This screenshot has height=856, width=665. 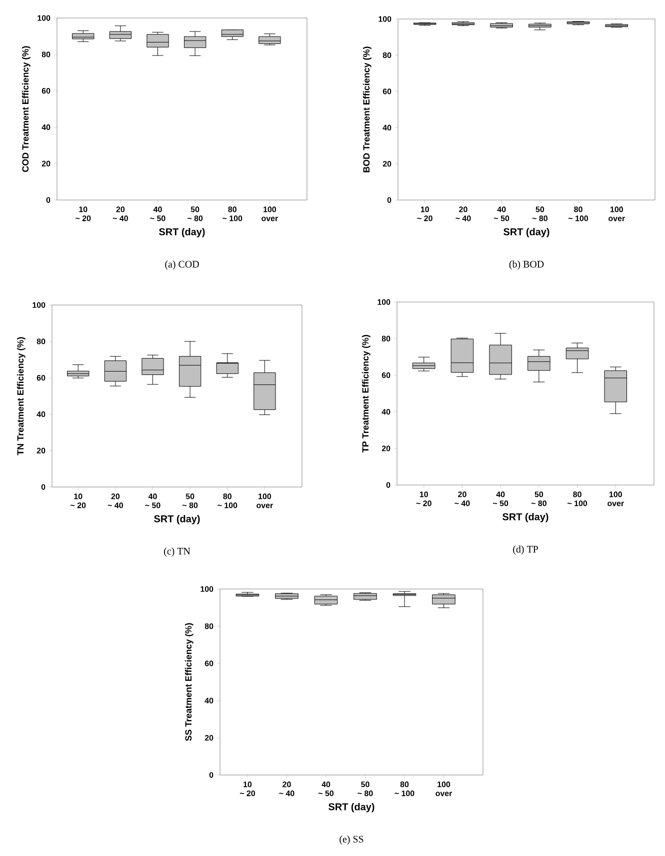 What do you see at coordinates (26, 109) in the screenshot?
I see `y-axis-title: COD Treatment Efficiency (%)` at bounding box center [26, 109].